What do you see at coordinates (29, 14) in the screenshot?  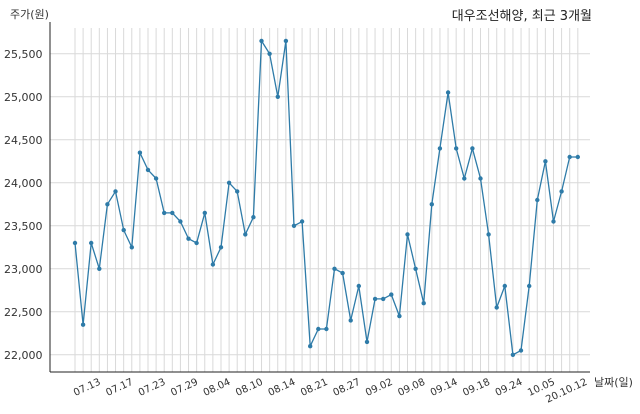 I see `y-axis-title: 주가(원)` at bounding box center [29, 14].